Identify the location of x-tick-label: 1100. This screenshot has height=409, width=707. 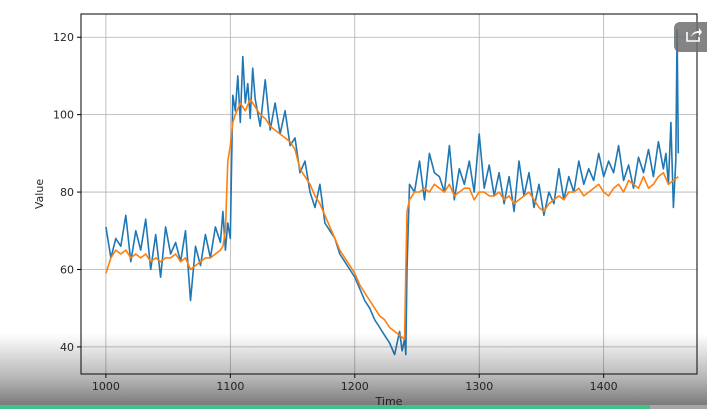
(230, 386).